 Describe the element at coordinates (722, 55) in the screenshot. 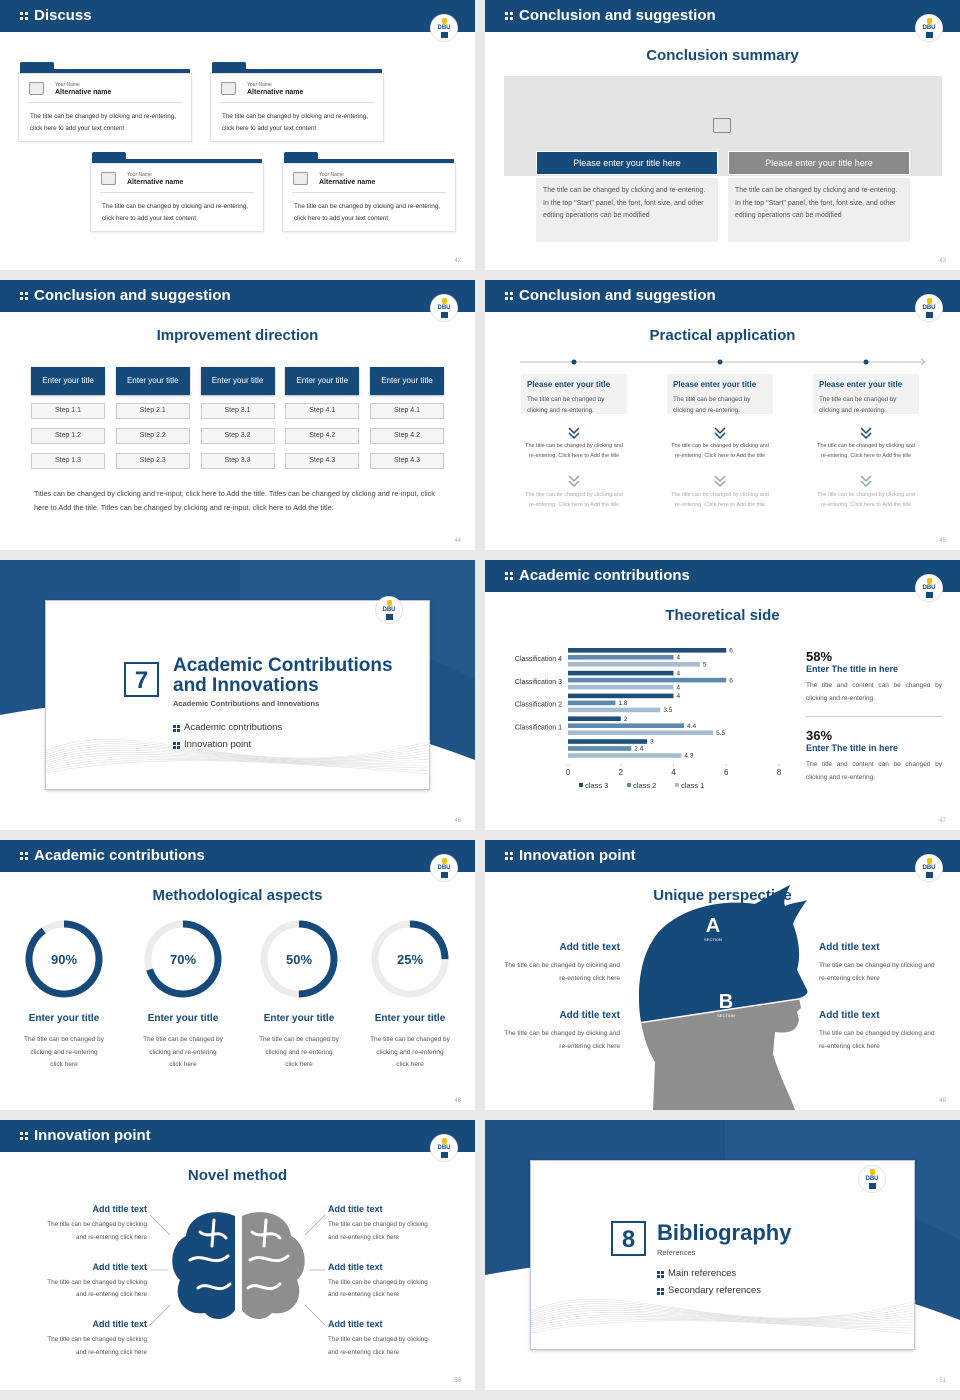

I see `slide-title: Conclusion summary` at that location.